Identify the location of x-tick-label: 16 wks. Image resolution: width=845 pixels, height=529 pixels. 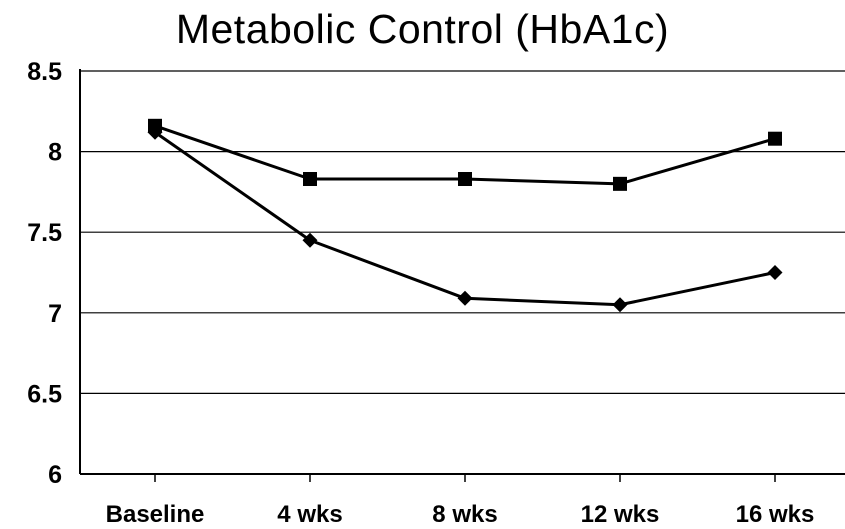
(775, 514).